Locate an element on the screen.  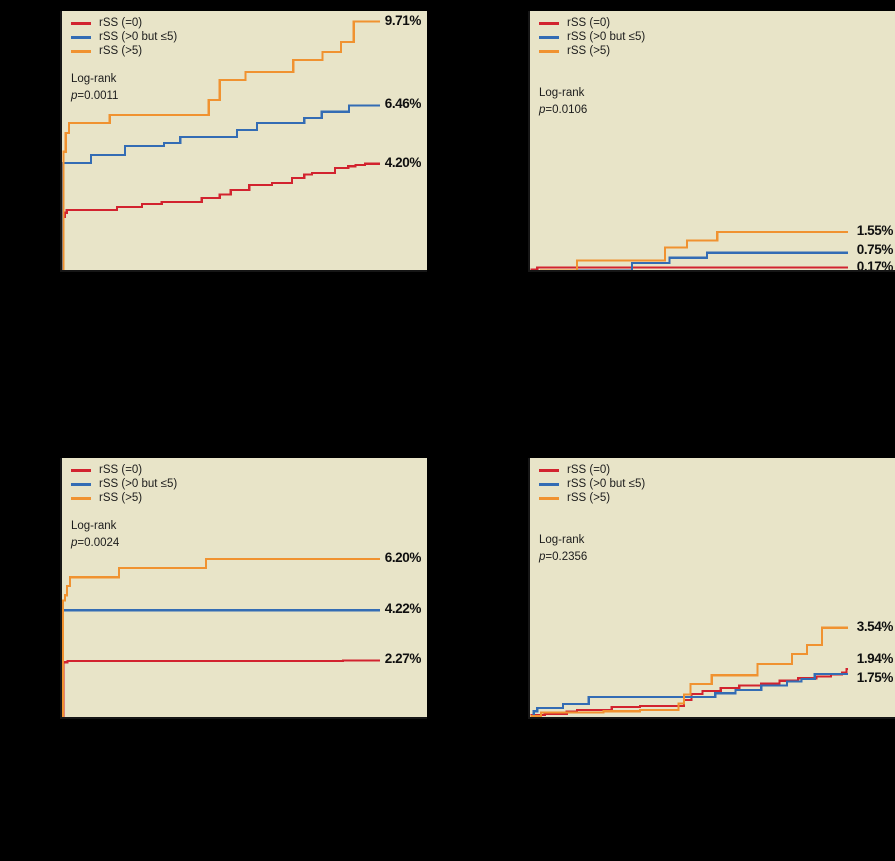
p-value: p=0.2356 is located at coordinates (563, 557).